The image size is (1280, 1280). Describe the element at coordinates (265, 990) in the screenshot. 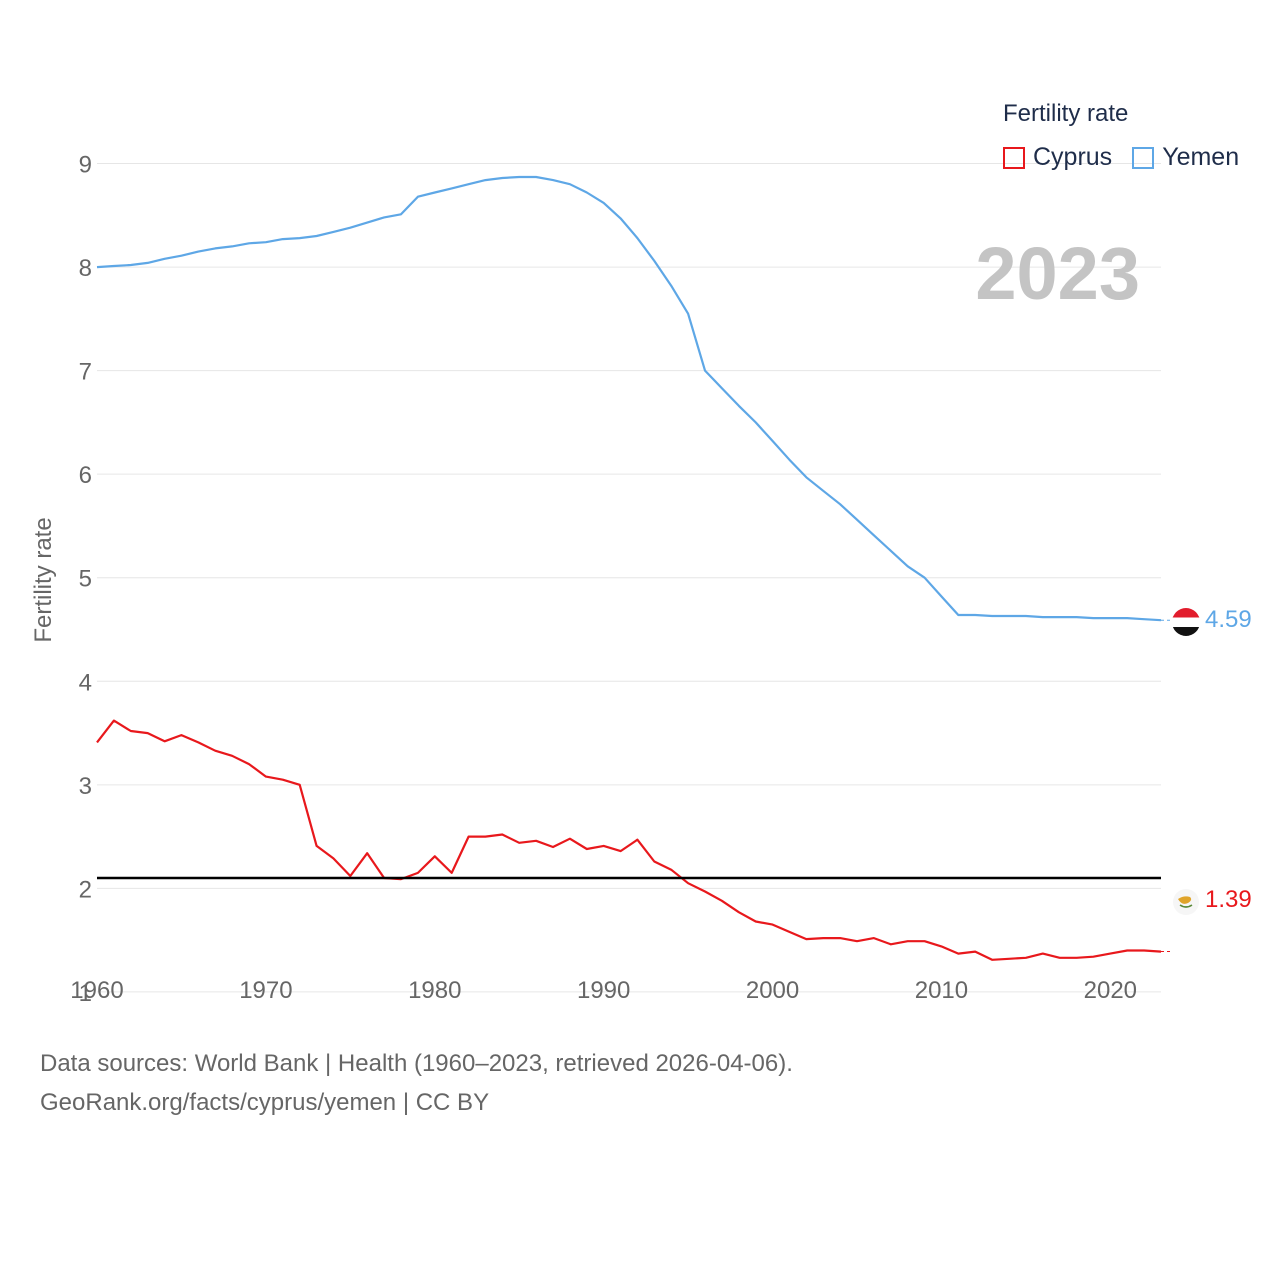

I see `x-tick-label-1970: 1970` at that location.